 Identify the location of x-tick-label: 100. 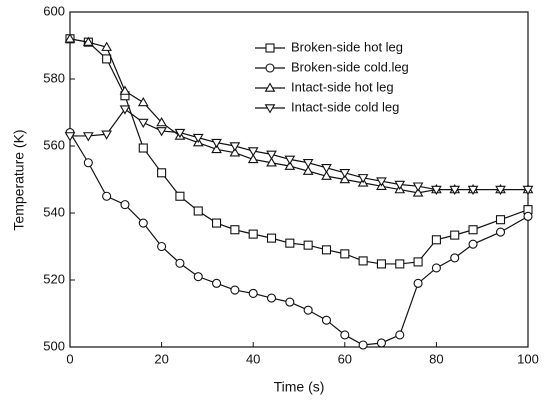
(528, 358).